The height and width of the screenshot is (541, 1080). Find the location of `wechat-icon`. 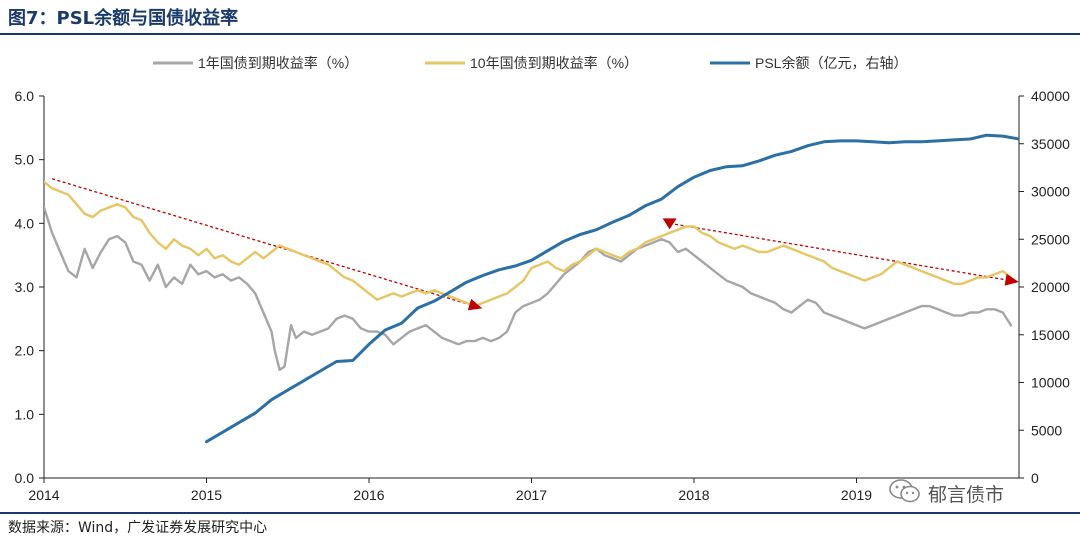

wechat-icon is located at coordinates (905, 493).